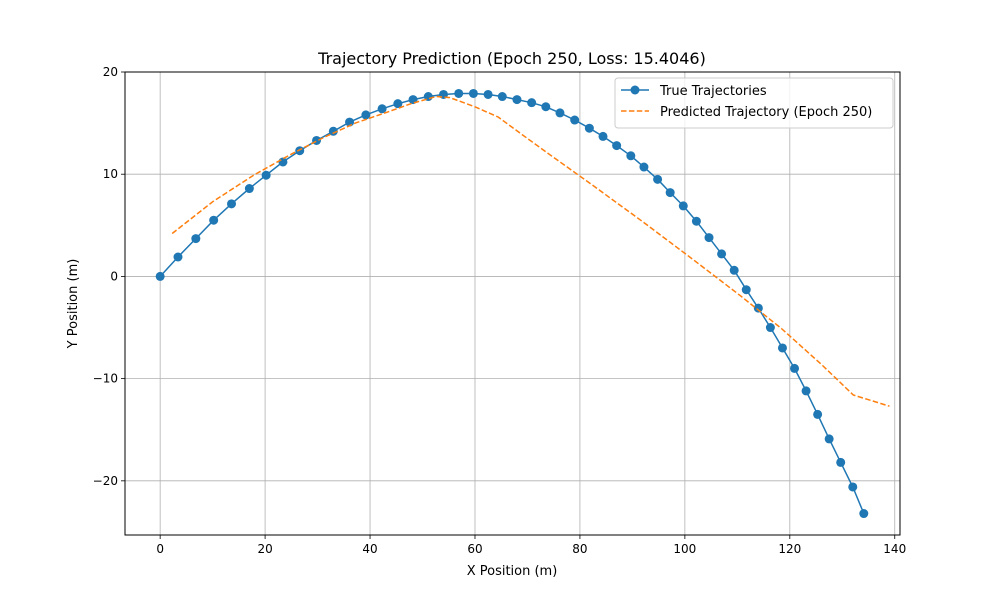 The image size is (1000, 600). What do you see at coordinates (531, 545) in the screenshot?
I see `x-axis-ticks: 0 20 40 60 80 100 120 140` at bounding box center [531, 545].